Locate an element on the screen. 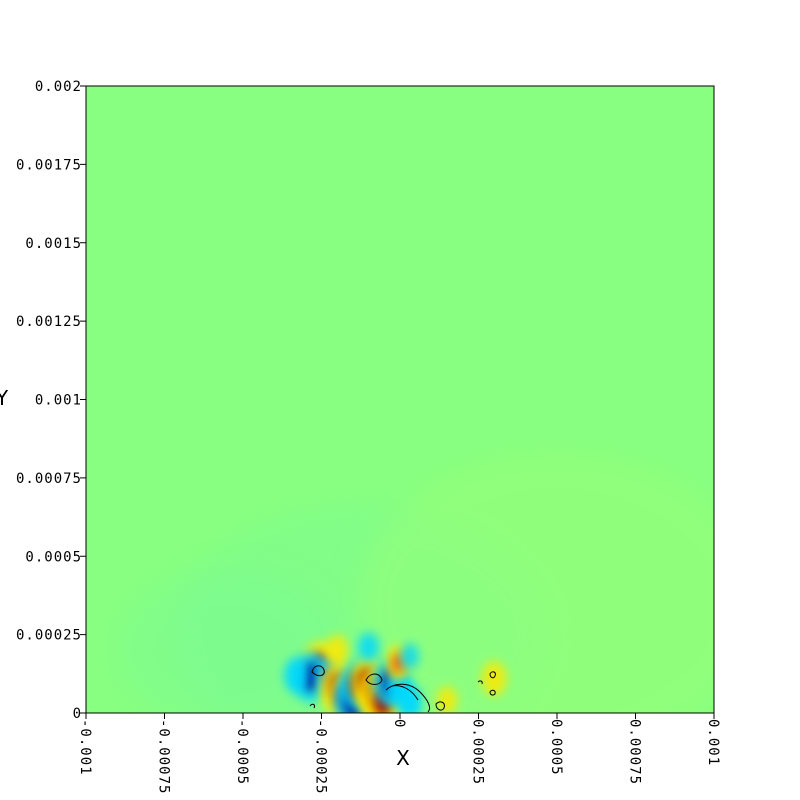  y-tick-label-7: 0.00175 is located at coordinates (49, 165).